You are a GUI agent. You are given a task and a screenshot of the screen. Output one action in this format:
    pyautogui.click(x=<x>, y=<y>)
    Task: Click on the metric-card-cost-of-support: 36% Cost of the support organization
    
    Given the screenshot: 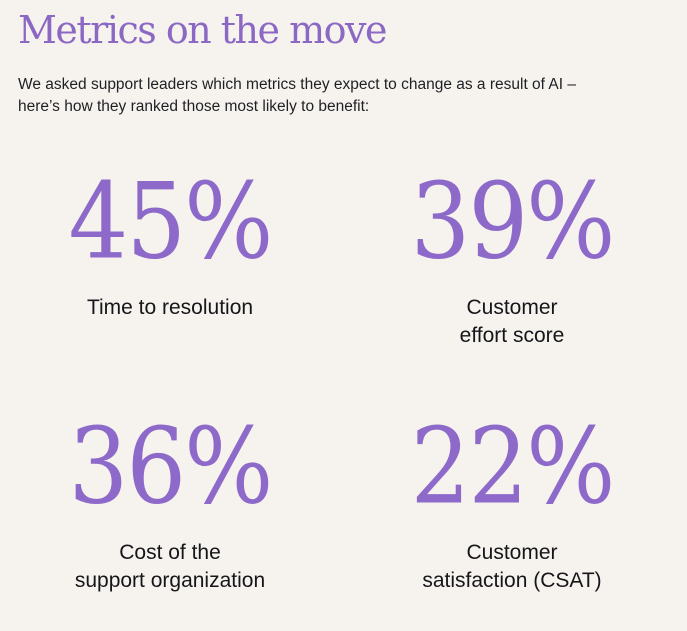 What is the action you would take?
    pyautogui.click(x=170, y=500)
    